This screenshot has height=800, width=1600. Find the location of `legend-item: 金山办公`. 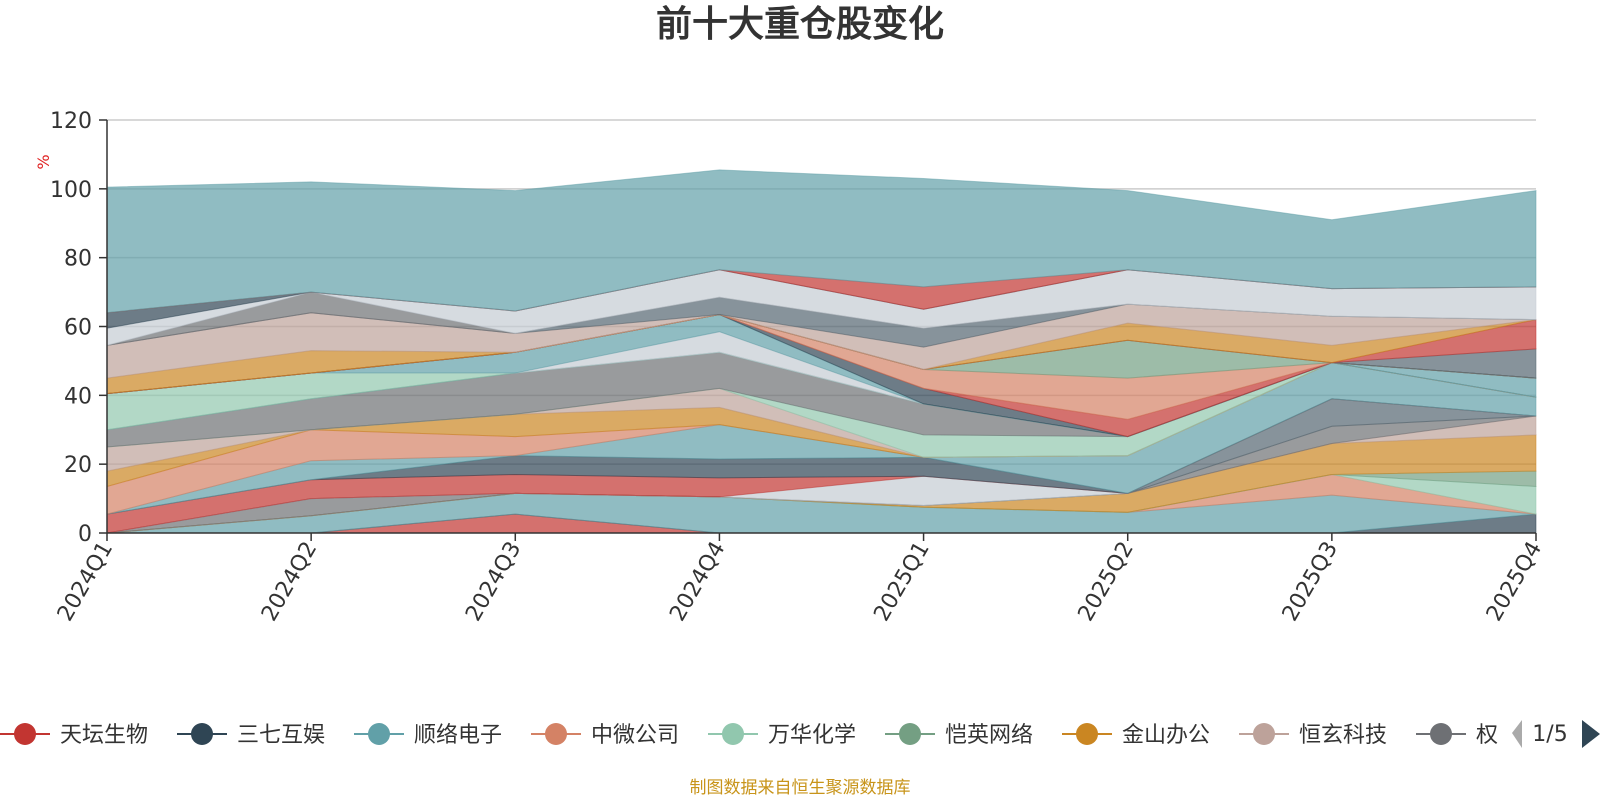

legend-item: 金山办公 is located at coordinates (1136, 735).